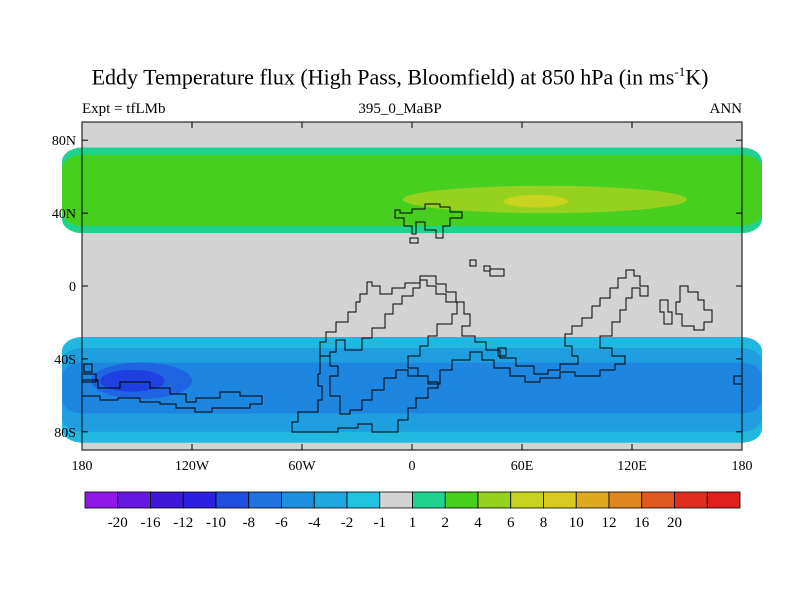  I want to click on colorbar-label: 20, so click(674, 523).